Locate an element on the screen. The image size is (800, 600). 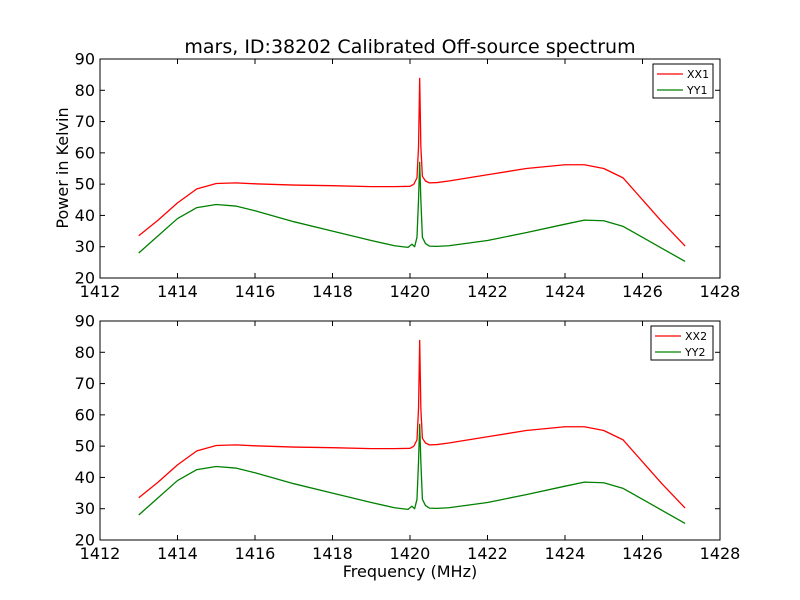
series-line-yy1 is located at coordinates (412, 211).